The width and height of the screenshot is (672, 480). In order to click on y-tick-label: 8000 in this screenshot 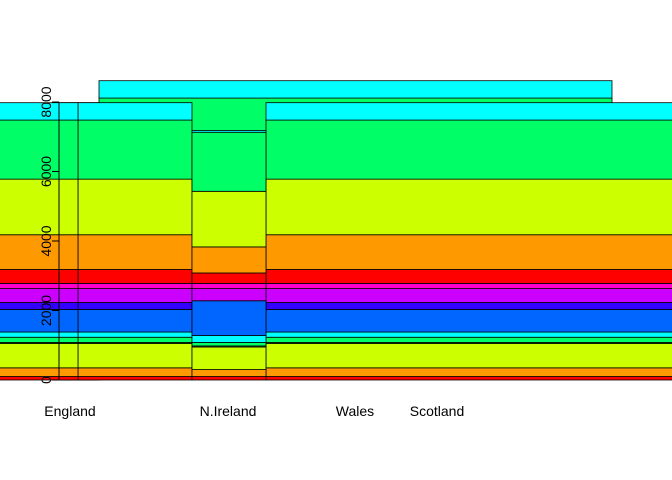, I will do `click(46, 101)`.